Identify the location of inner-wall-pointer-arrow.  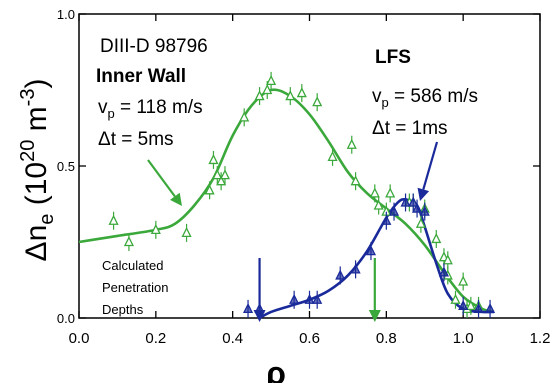
(164, 182).